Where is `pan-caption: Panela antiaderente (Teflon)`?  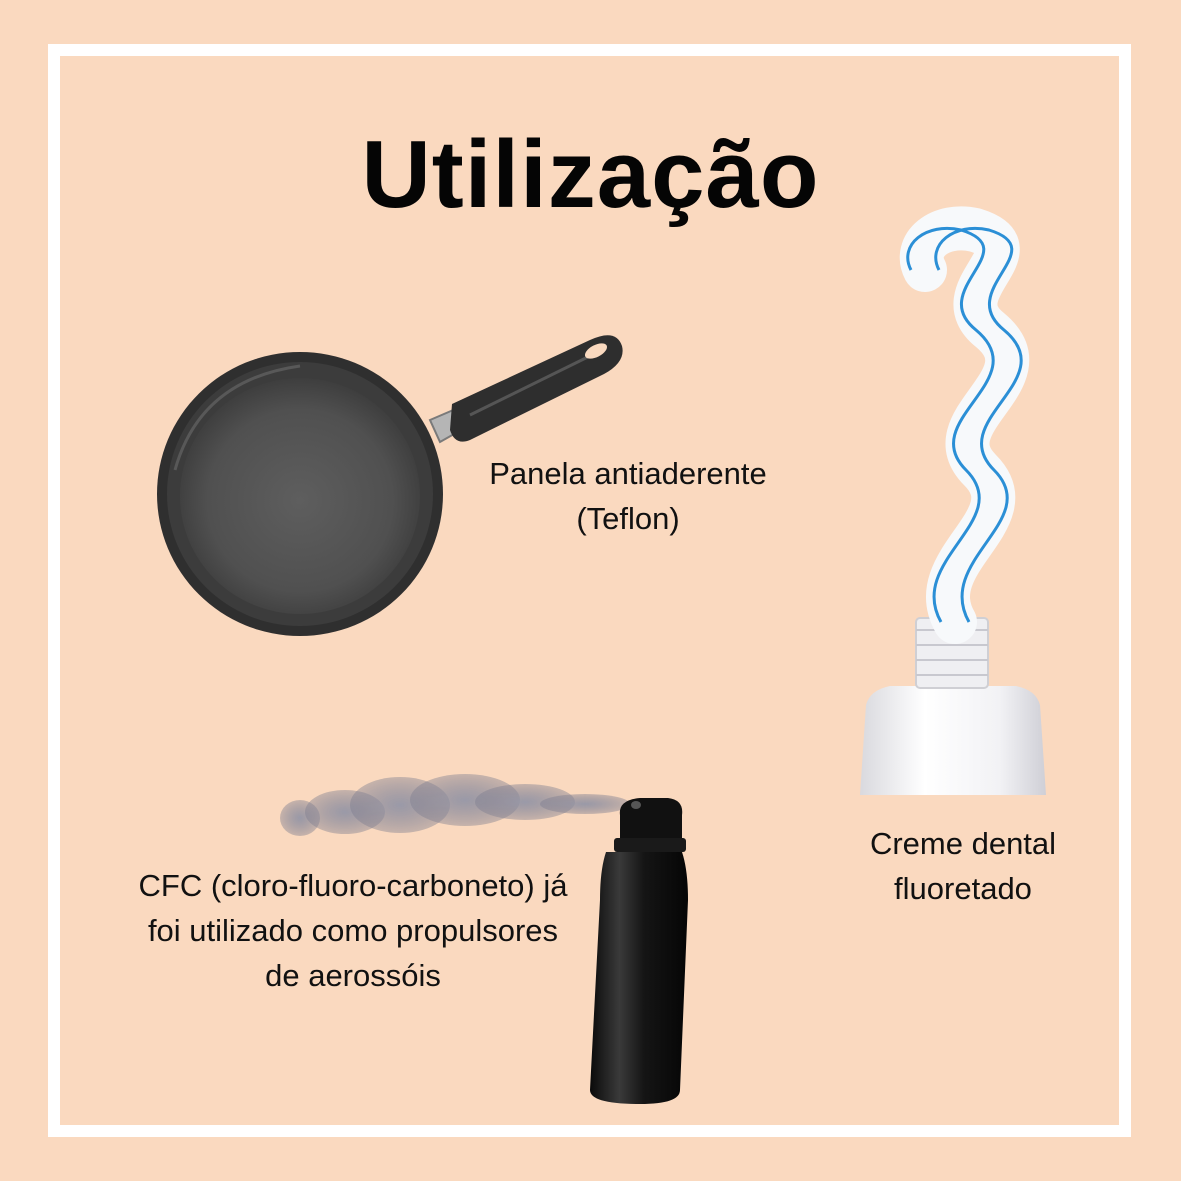 pan-caption: Panela antiaderente (Teflon) is located at coordinates (628, 497).